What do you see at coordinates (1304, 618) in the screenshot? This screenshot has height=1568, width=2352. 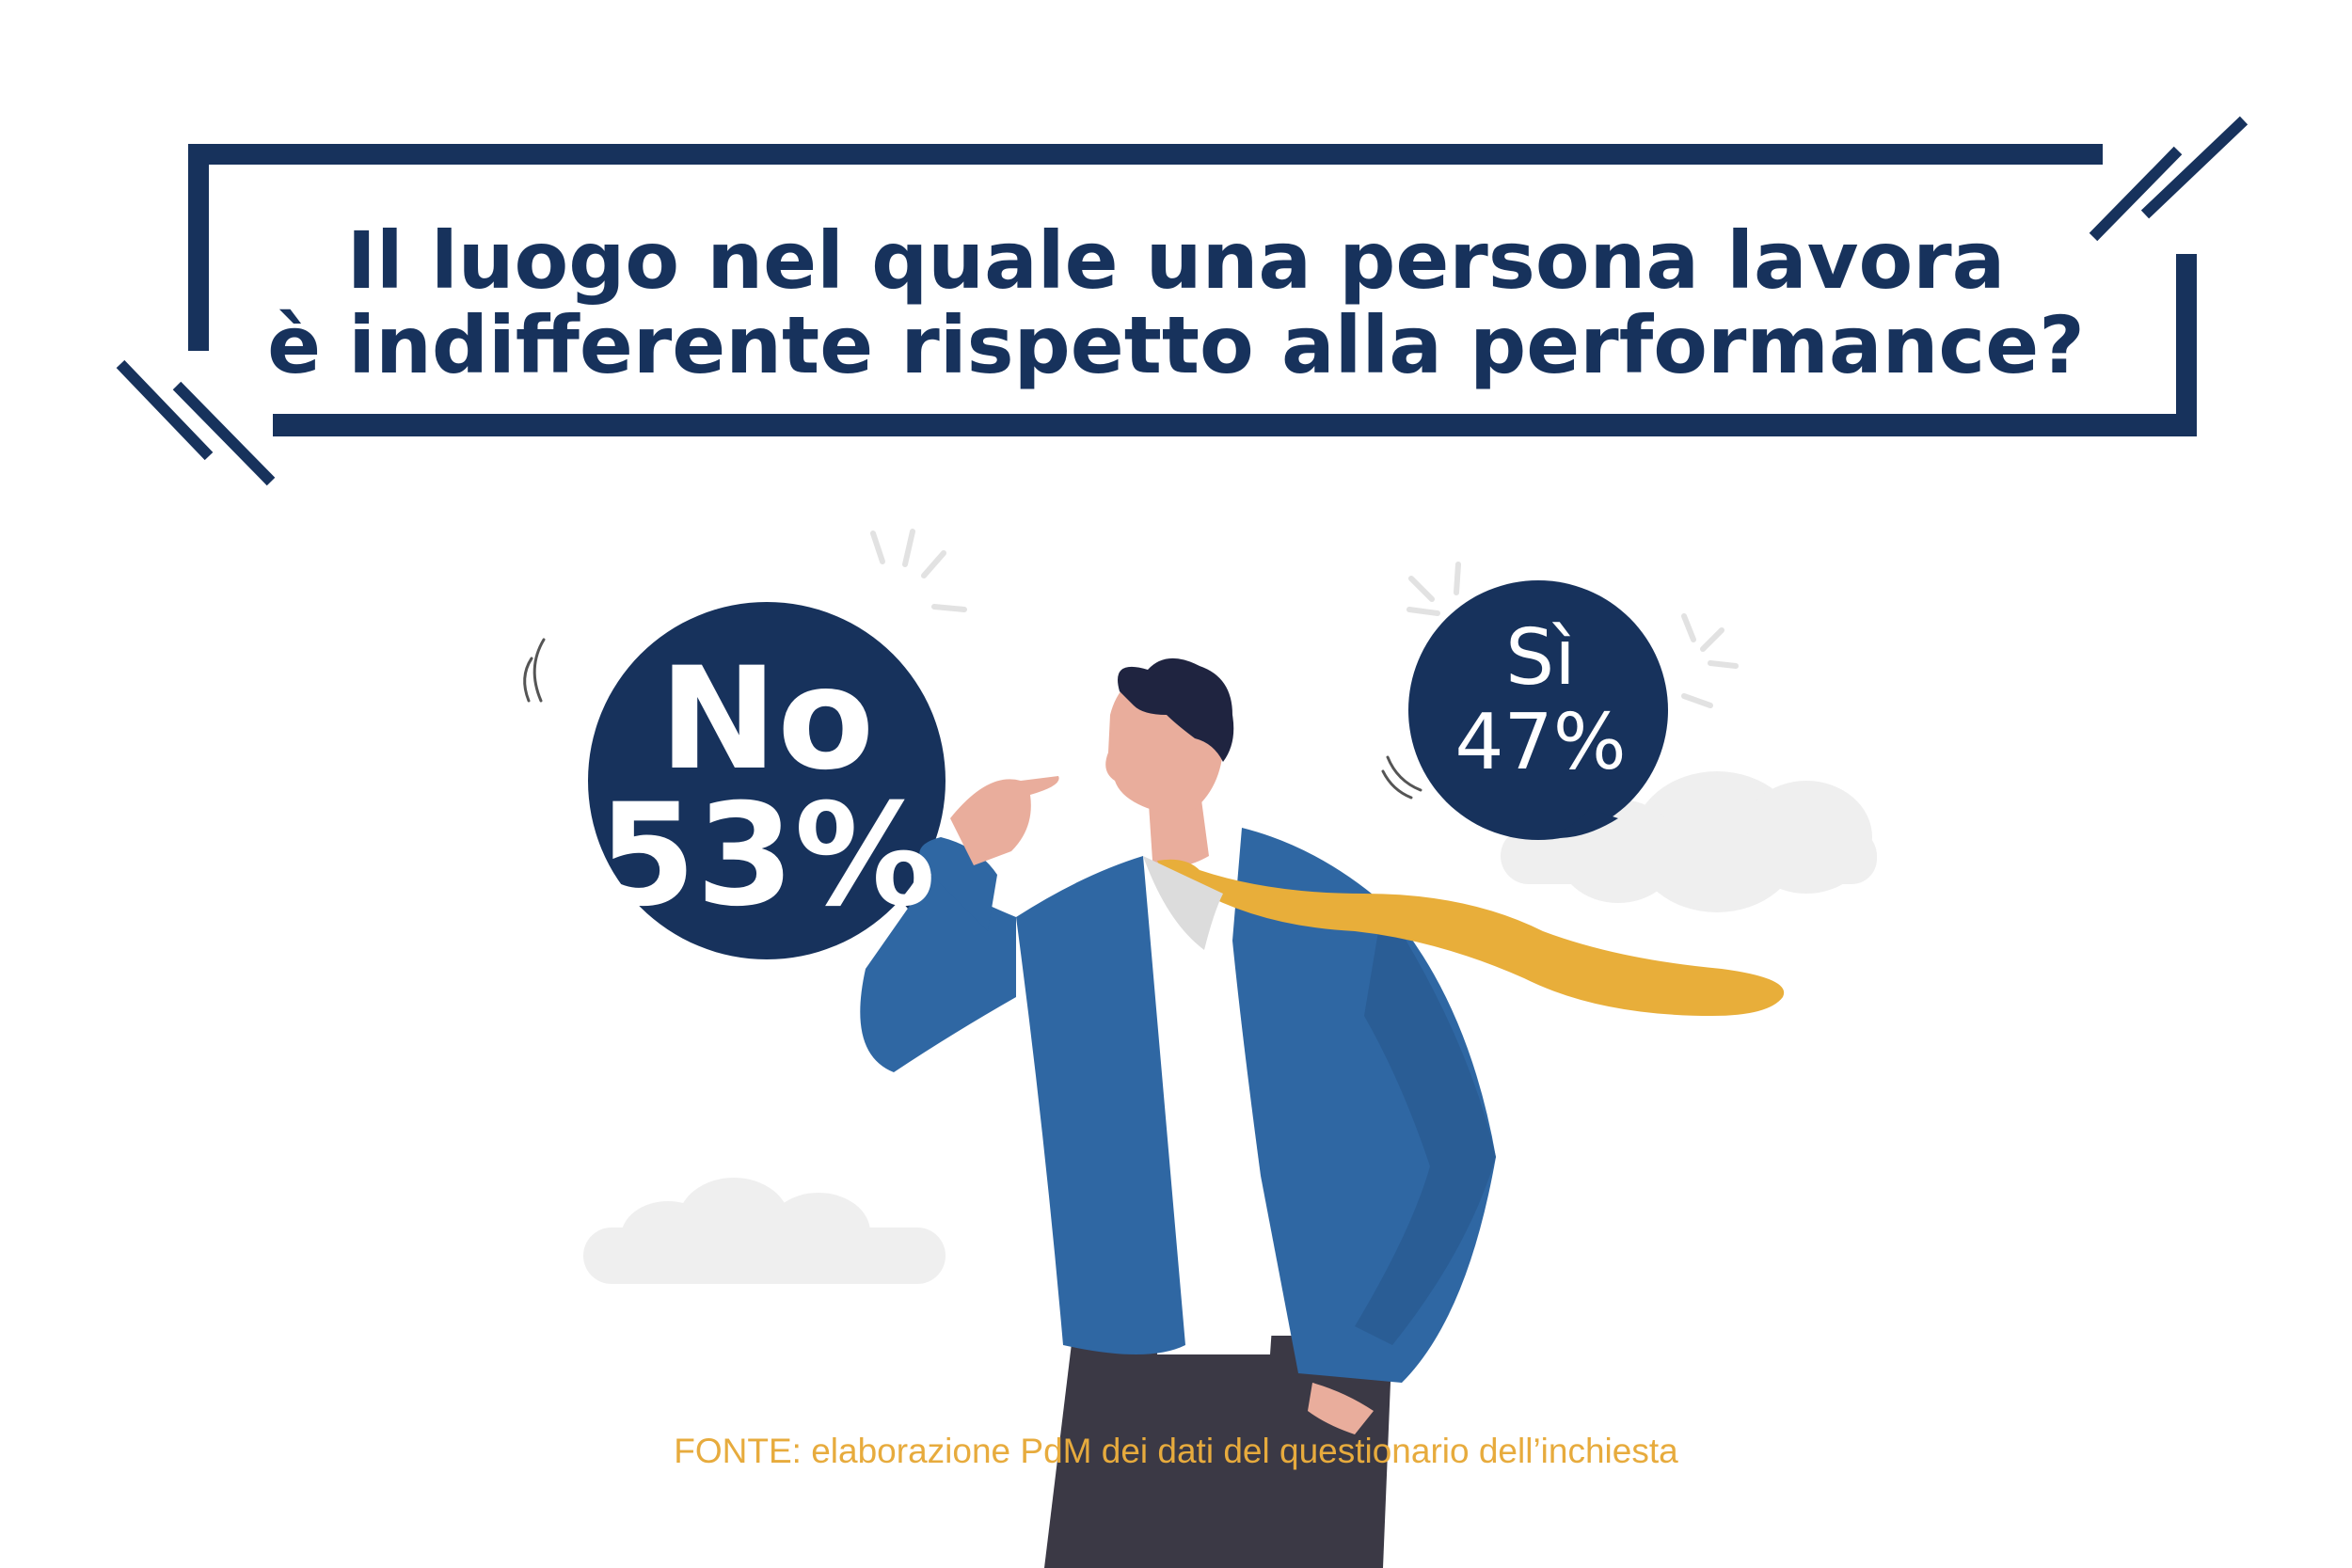 I see `shine-marks` at bounding box center [1304, 618].